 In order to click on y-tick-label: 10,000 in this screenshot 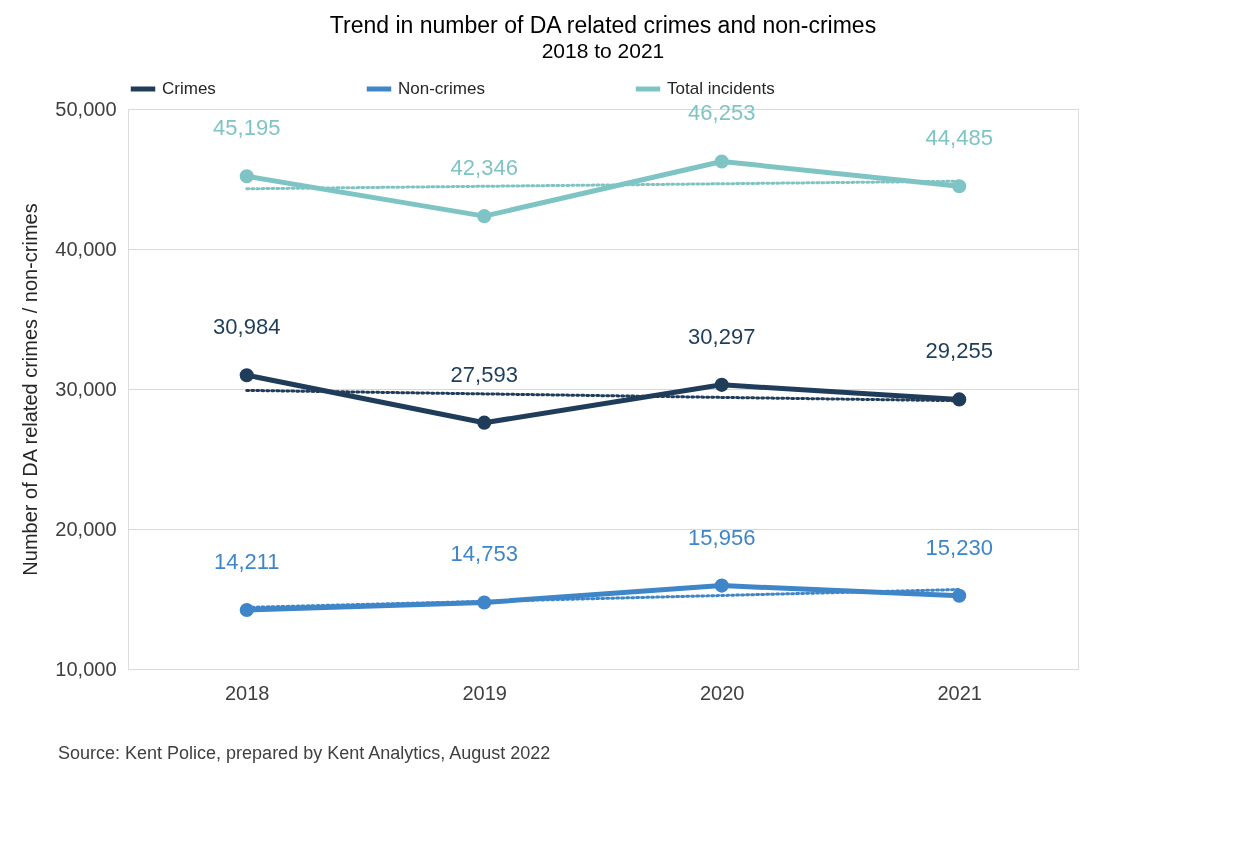, I will do `click(86, 668)`.